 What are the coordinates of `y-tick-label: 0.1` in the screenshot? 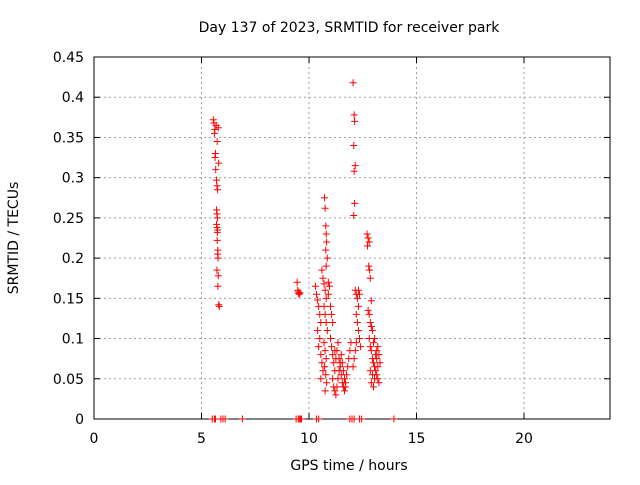 It's located at (73, 340).